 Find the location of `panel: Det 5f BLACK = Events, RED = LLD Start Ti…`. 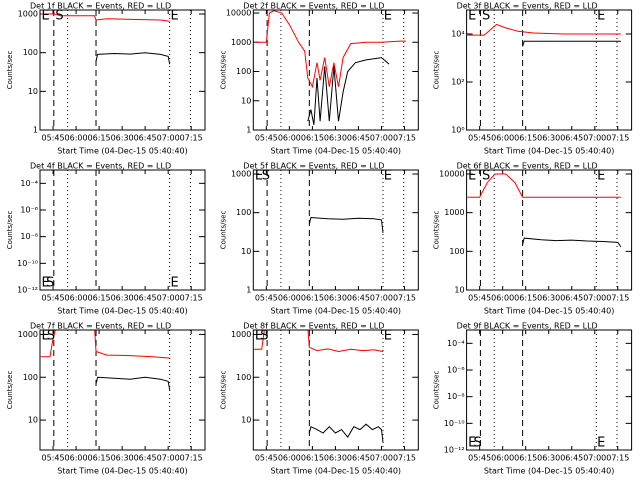

panel: Det 5f BLACK = Events, RED = LLD Start Ti… is located at coordinates (319, 239).